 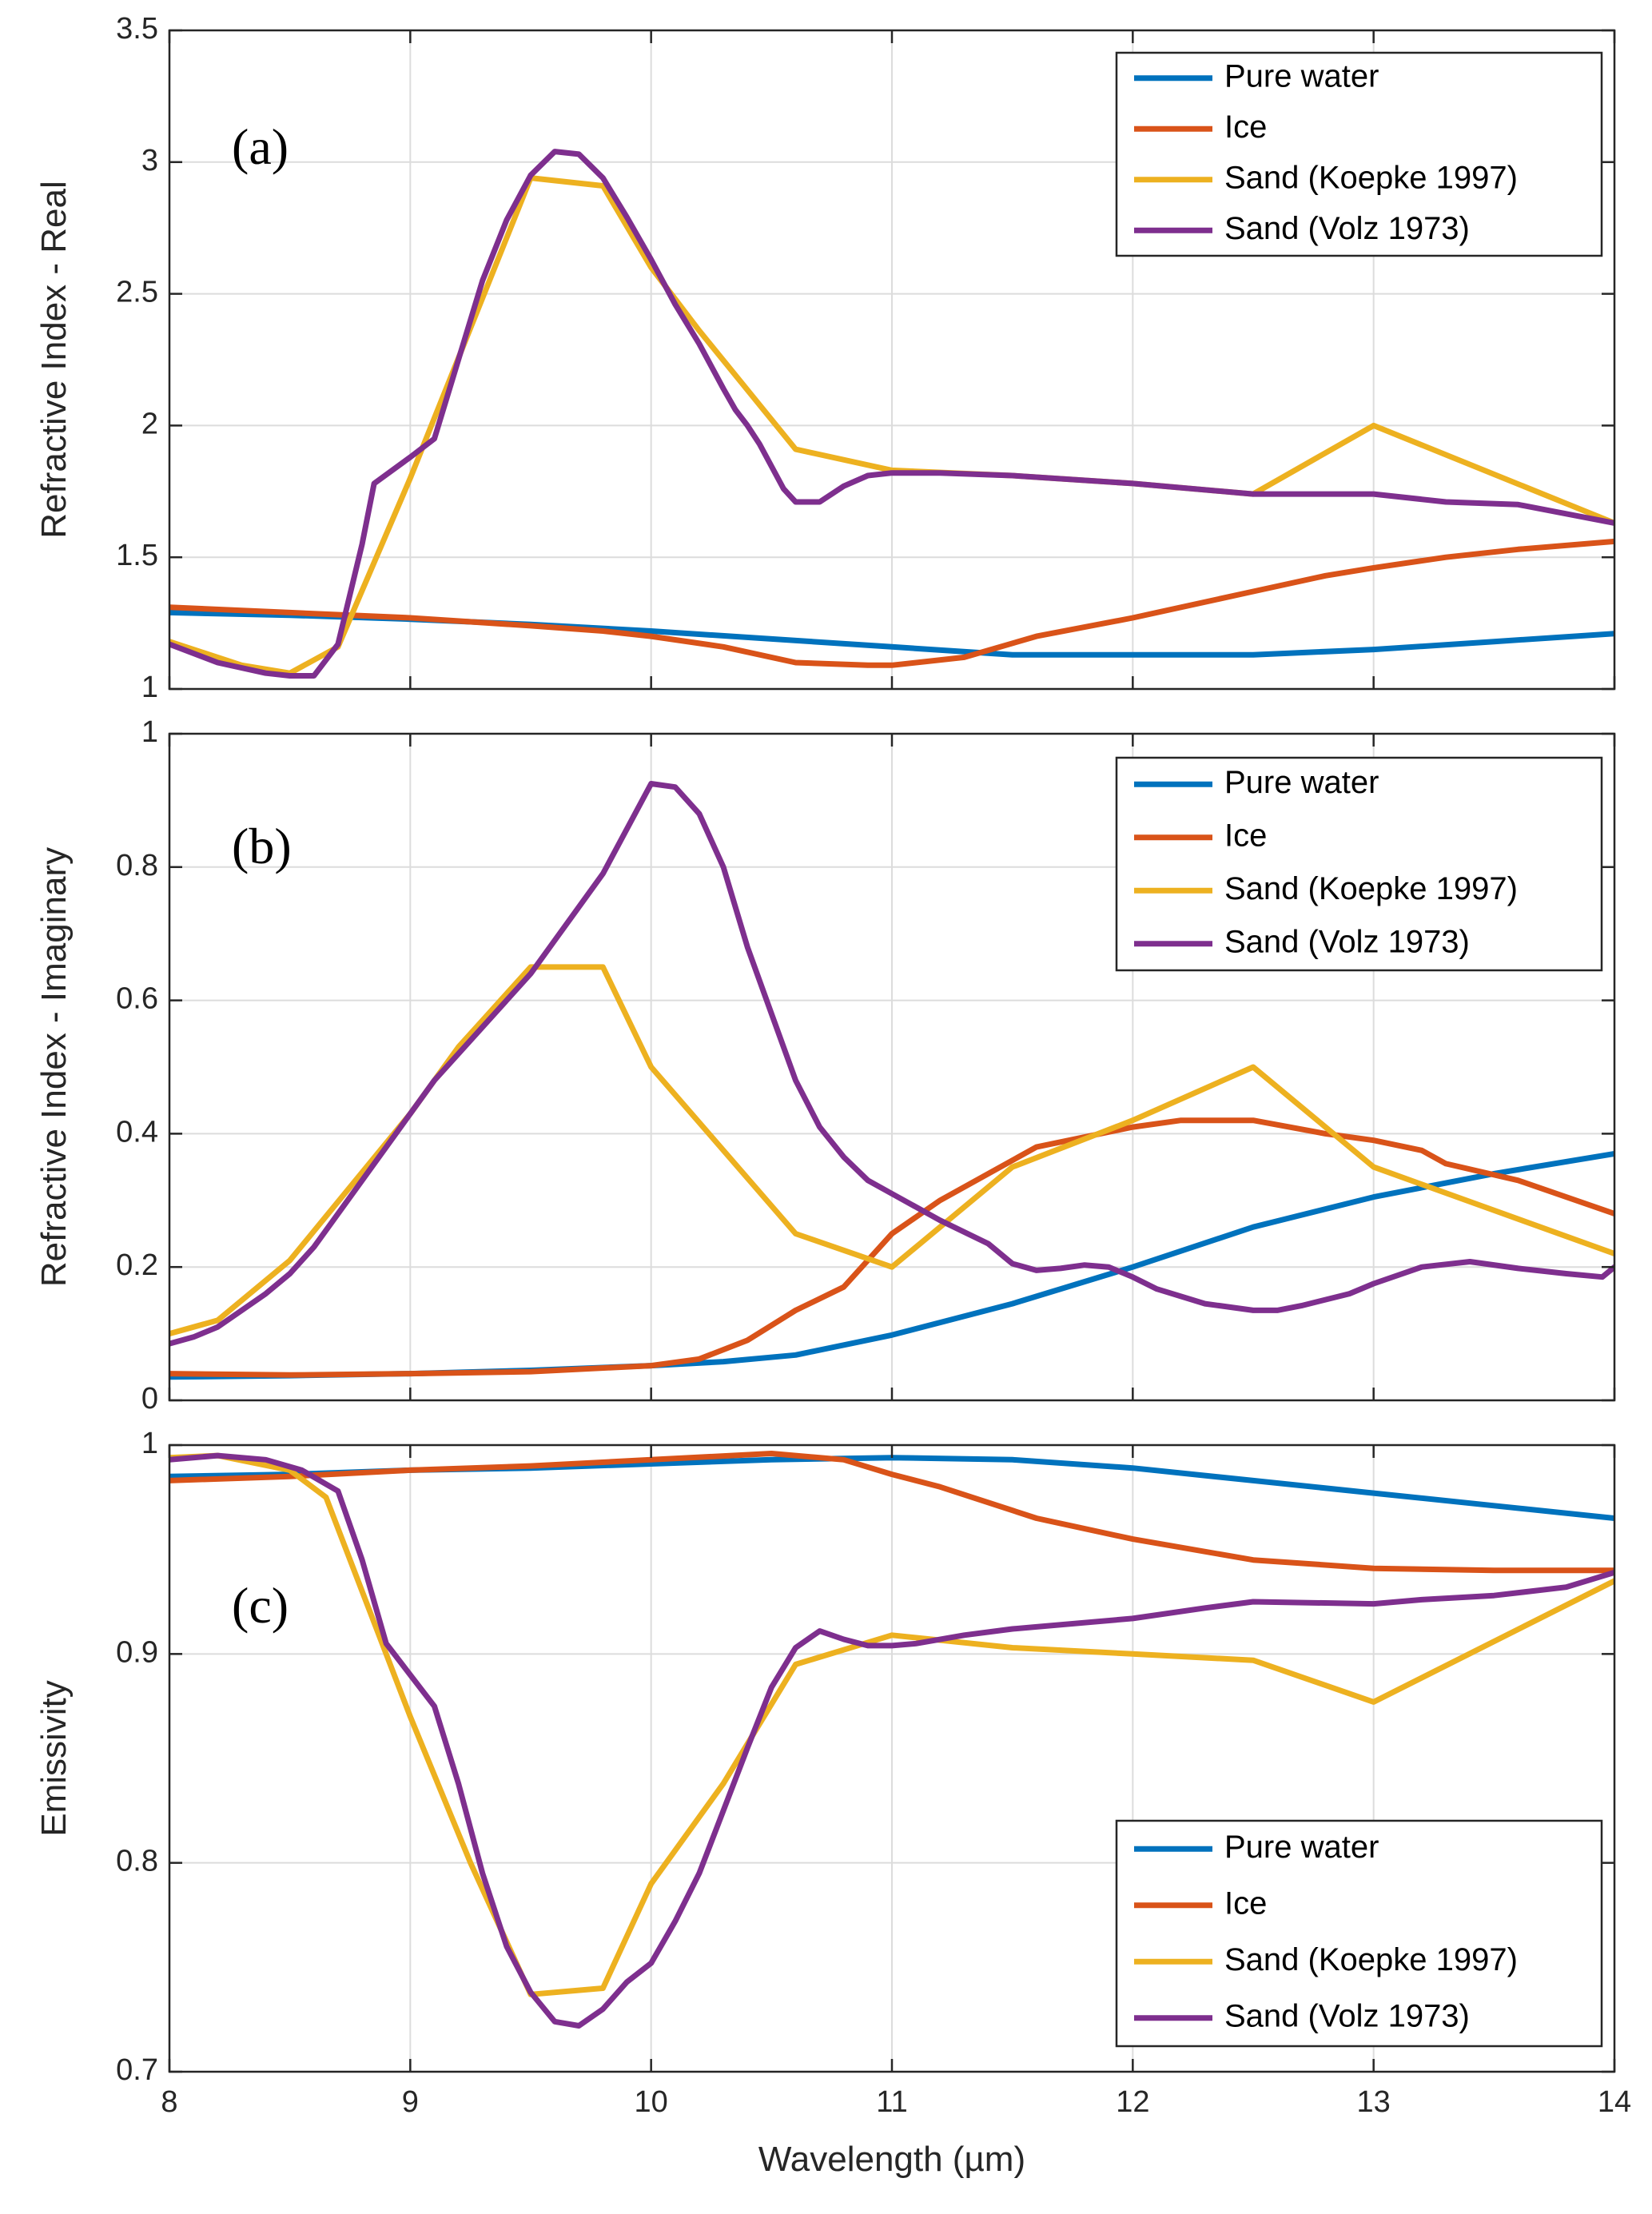 I want to click on y-tick-label: 2.5, so click(x=137, y=293).